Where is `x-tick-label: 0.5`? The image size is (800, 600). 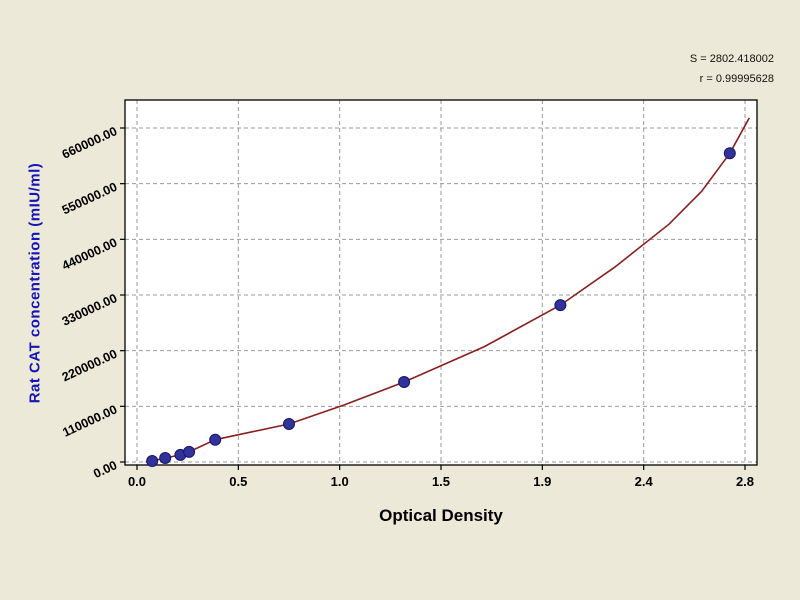 x-tick-label: 0.5 is located at coordinates (238, 481).